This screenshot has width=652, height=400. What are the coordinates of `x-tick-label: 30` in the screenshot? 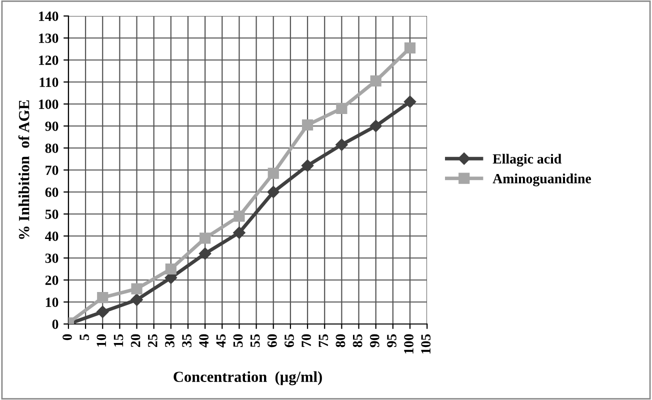 It's located at (169, 341).